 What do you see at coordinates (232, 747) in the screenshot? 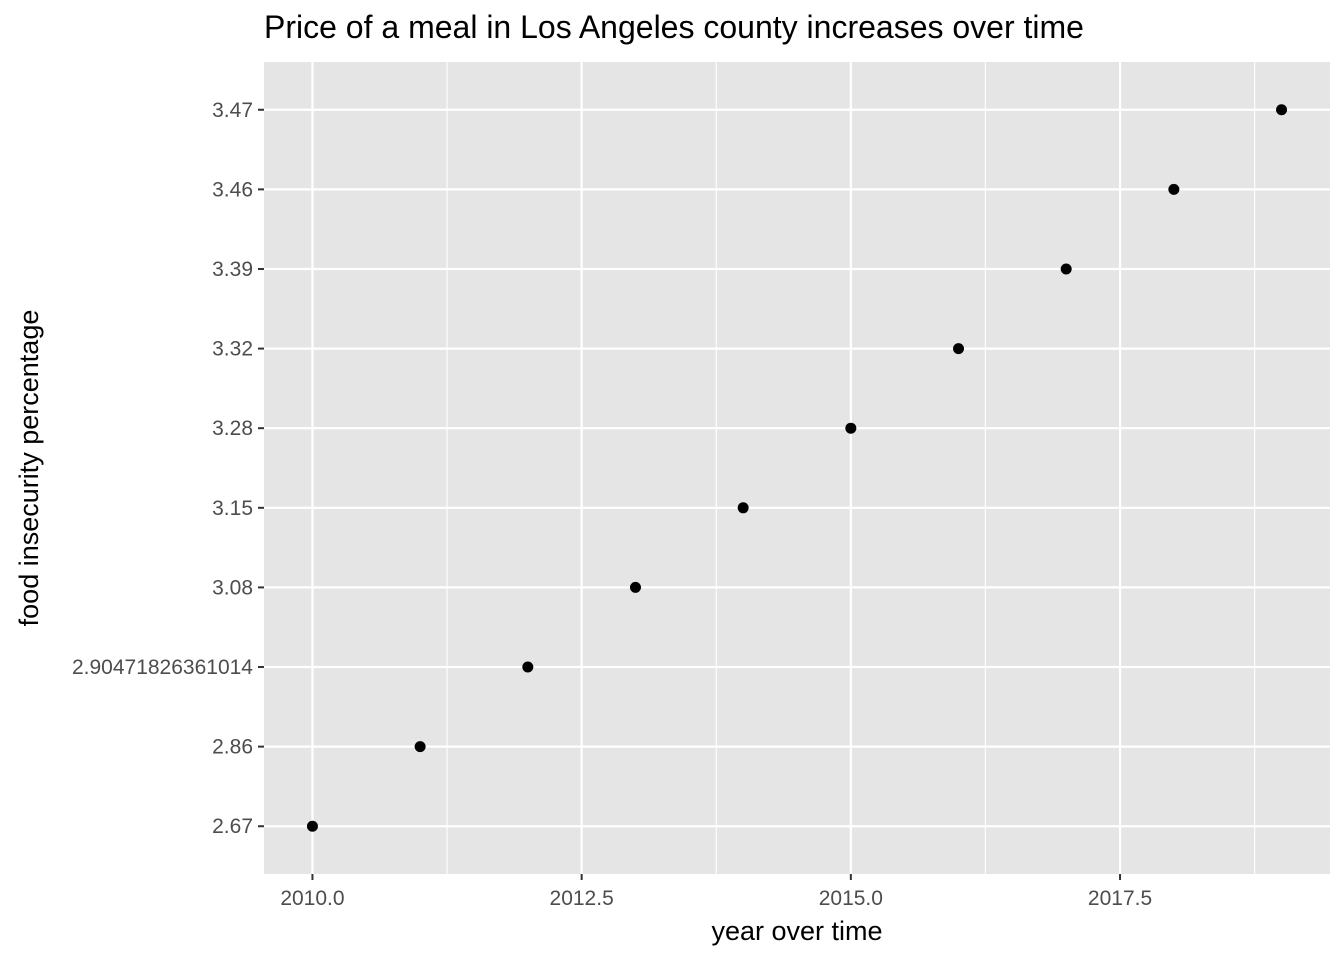
I see `y-tick-label: 2.86` at bounding box center [232, 747].